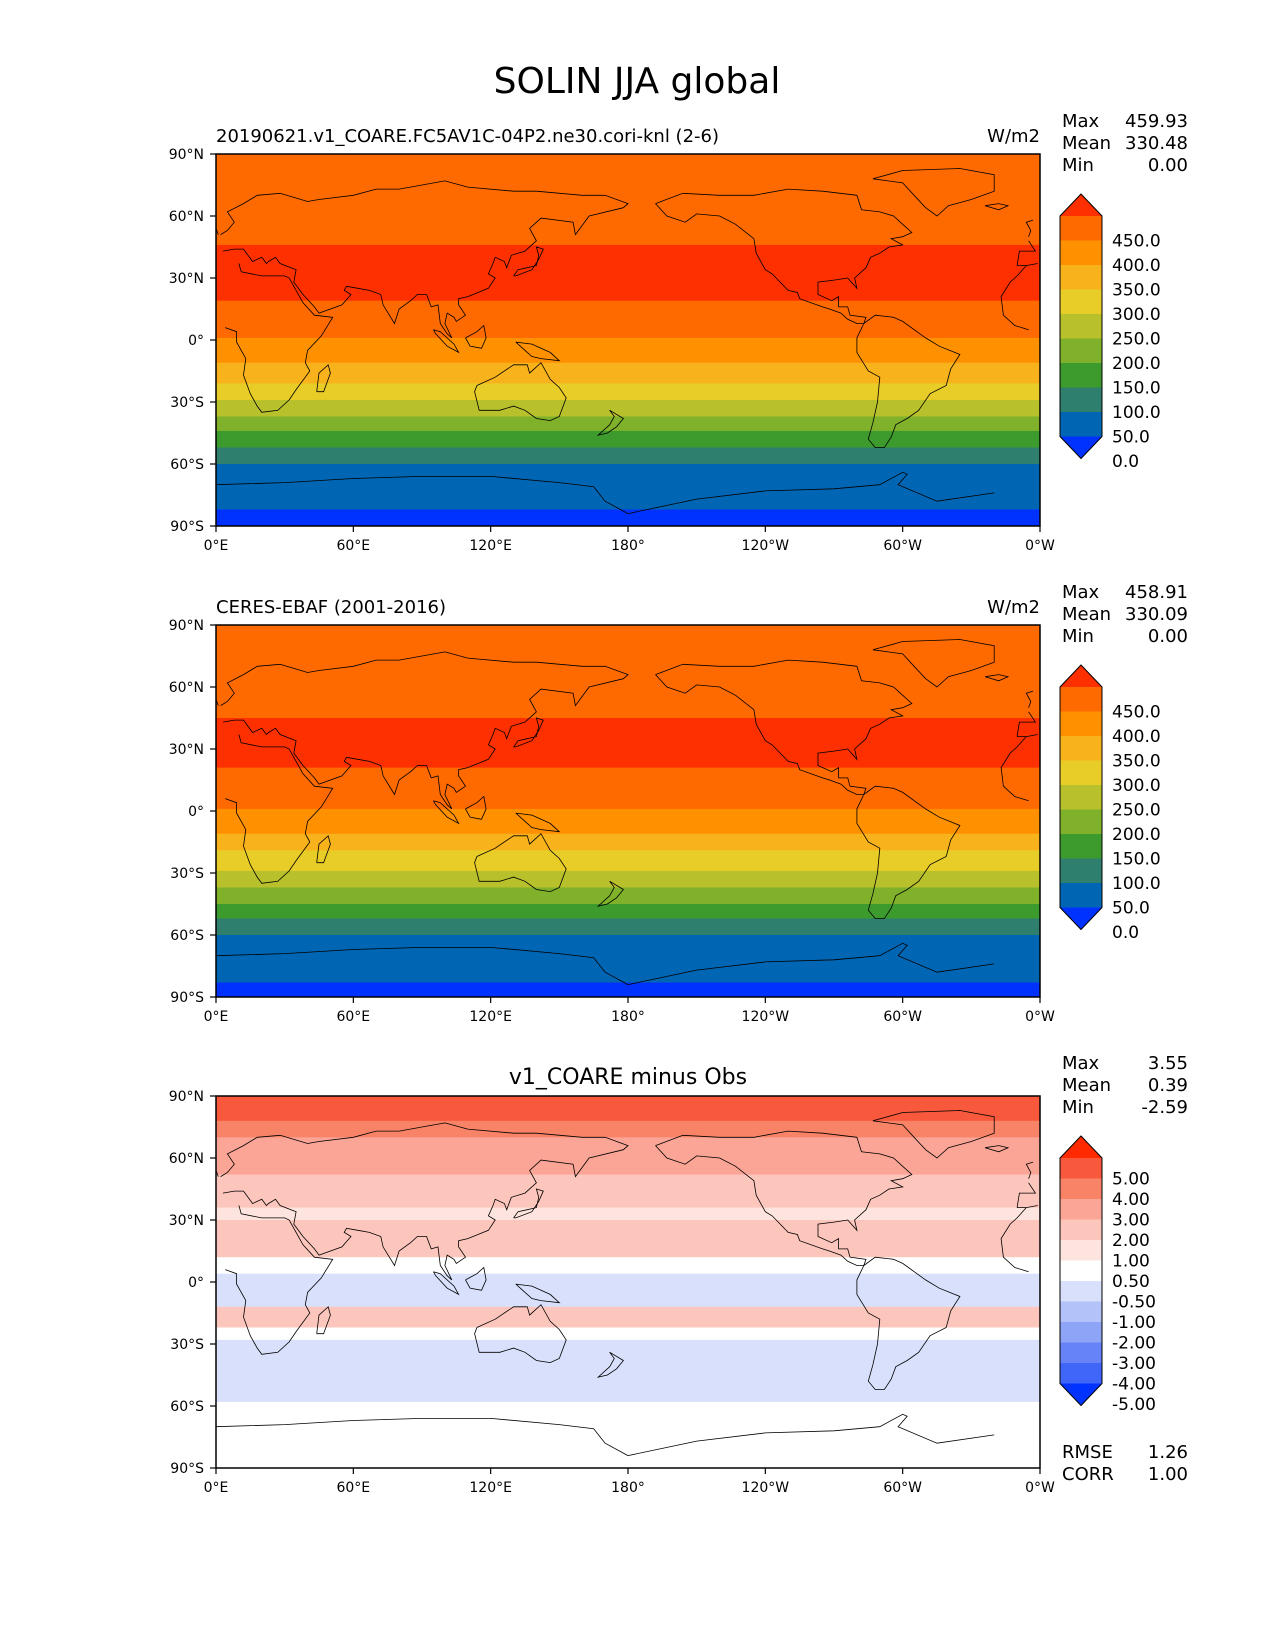 This screenshot has height=1650, width=1275. I want to click on lat-tick-label: 90°S, so click(187, 1469).